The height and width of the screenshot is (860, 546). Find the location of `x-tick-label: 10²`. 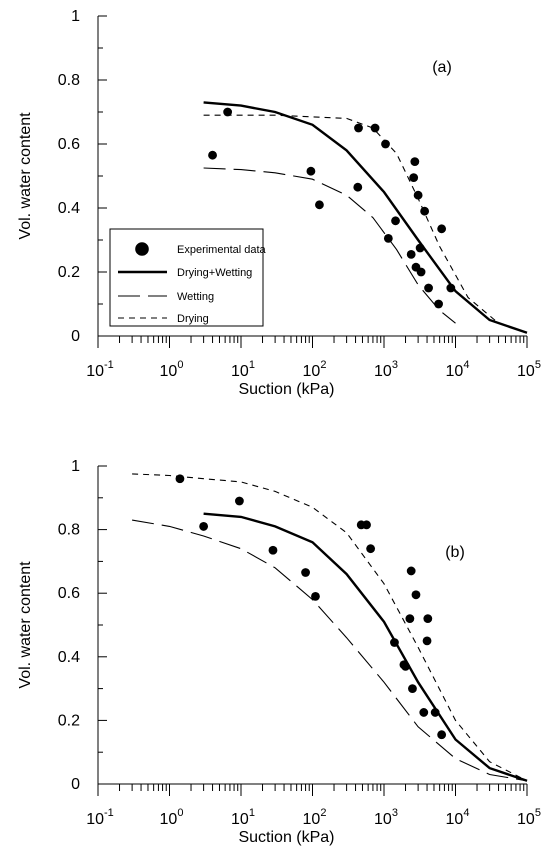

x-tick-label: 10² is located at coordinates (315, 817).